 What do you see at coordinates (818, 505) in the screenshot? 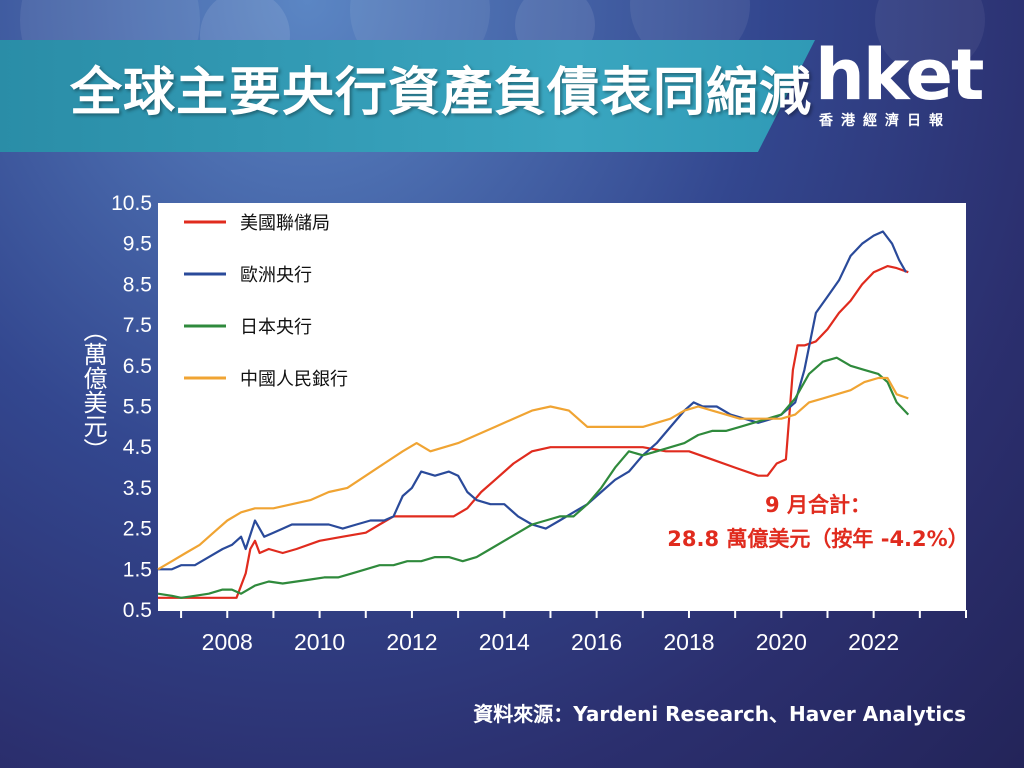
I see `annotation-line-1: 9 月合計：` at bounding box center [818, 505].